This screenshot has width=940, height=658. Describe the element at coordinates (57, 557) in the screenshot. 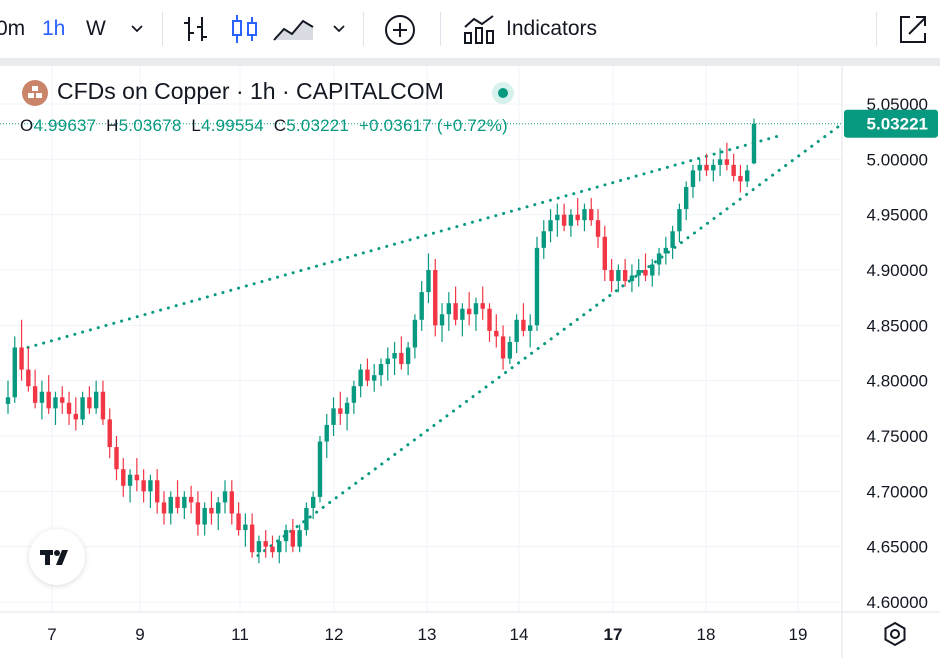

I see `tradingview-logo` at that location.